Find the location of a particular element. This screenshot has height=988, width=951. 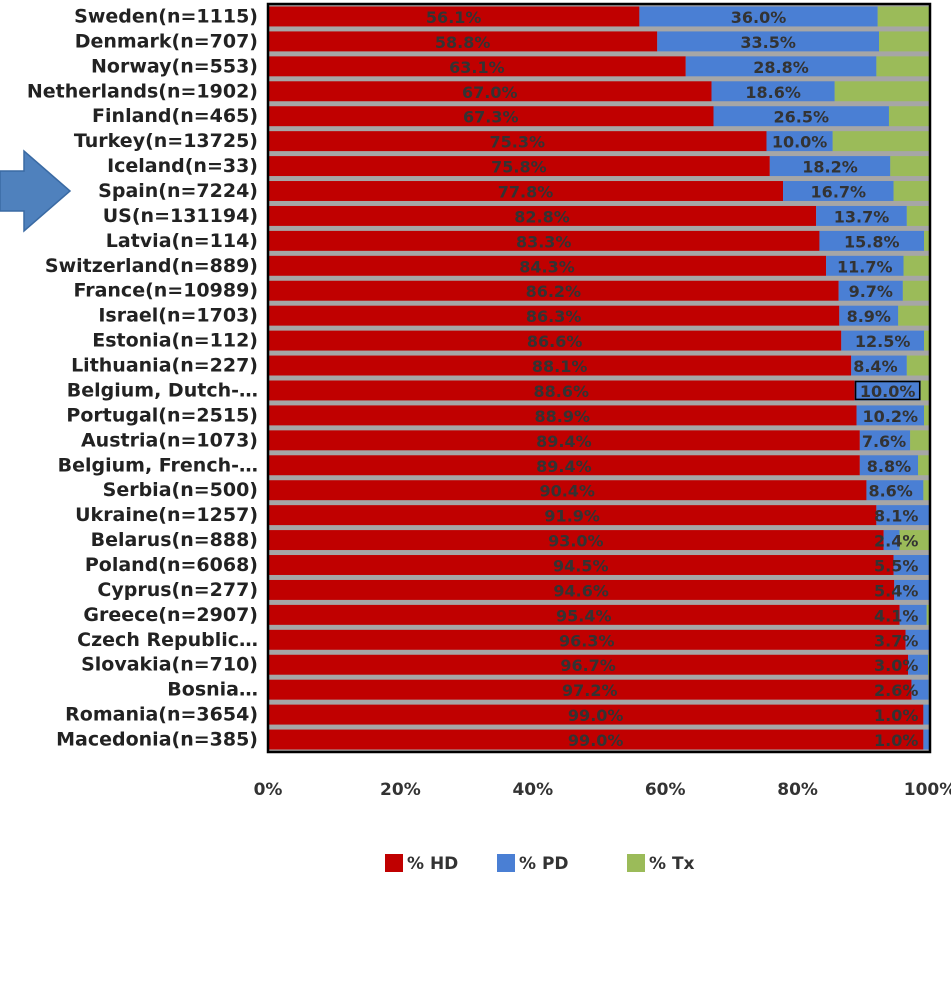

category-label-romania-n-3654: Romania(n=3654) is located at coordinates (161, 715).